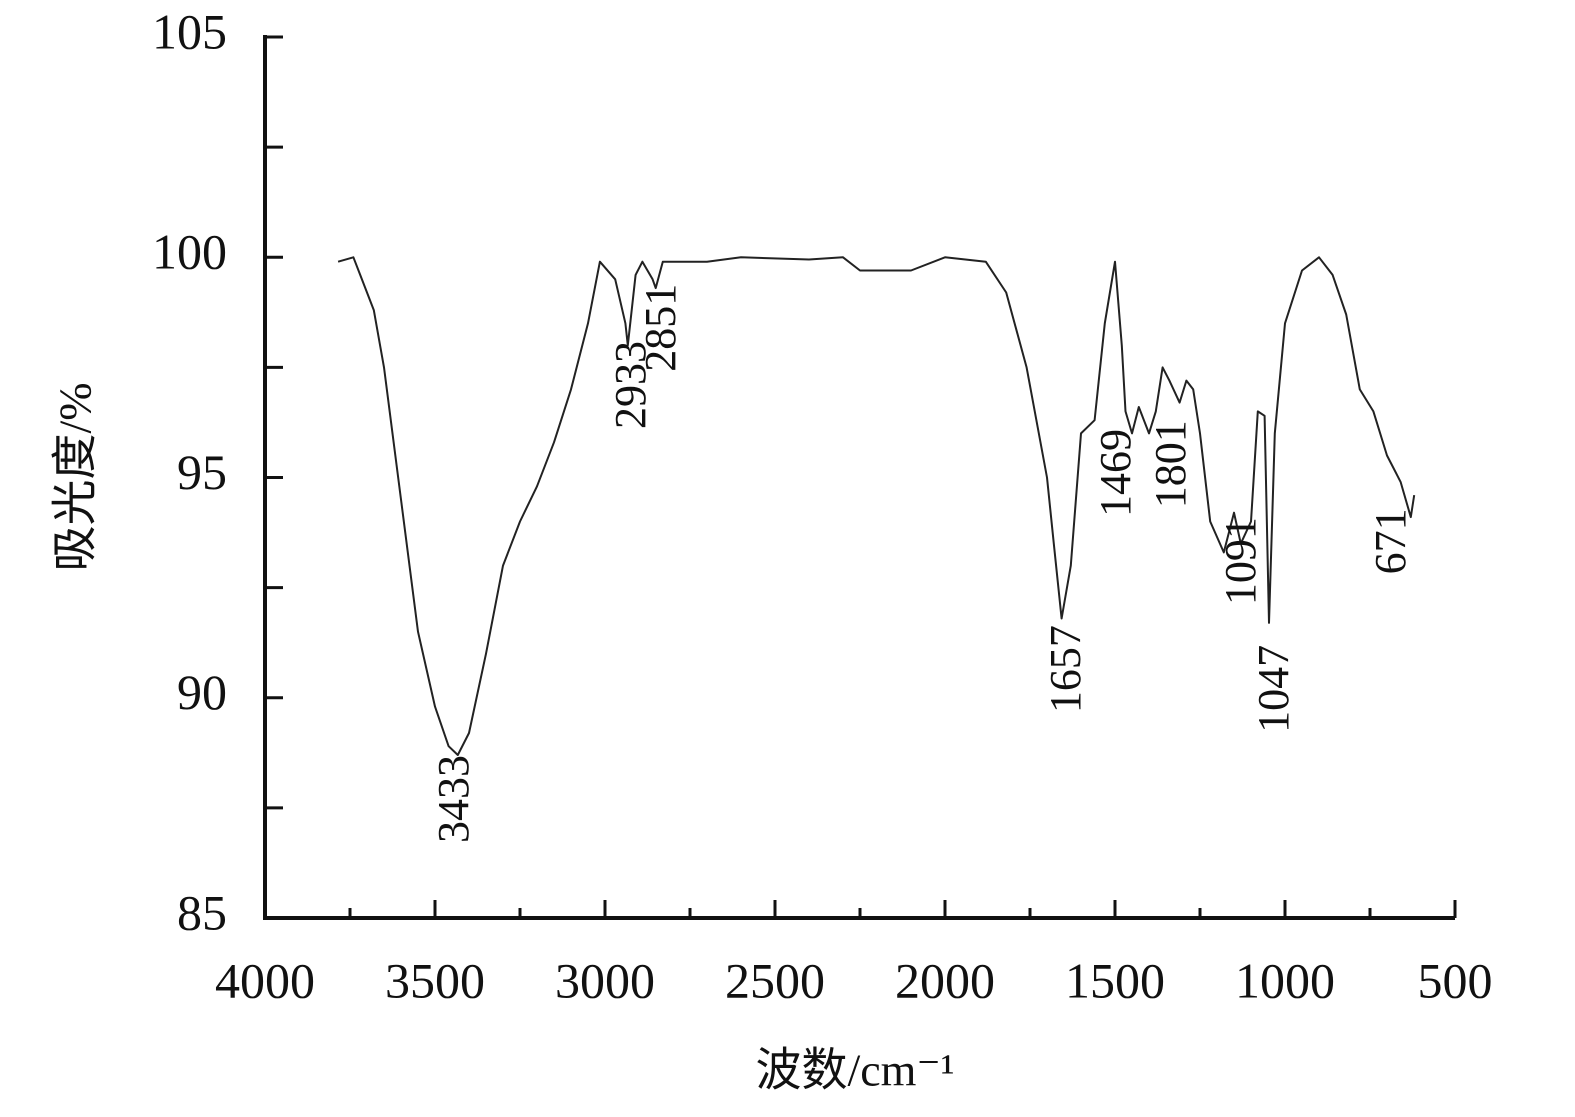  What do you see at coordinates (1240, 561) in the screenshot?
I see `peak-label: 1091` at bounding box center [1240, 561].